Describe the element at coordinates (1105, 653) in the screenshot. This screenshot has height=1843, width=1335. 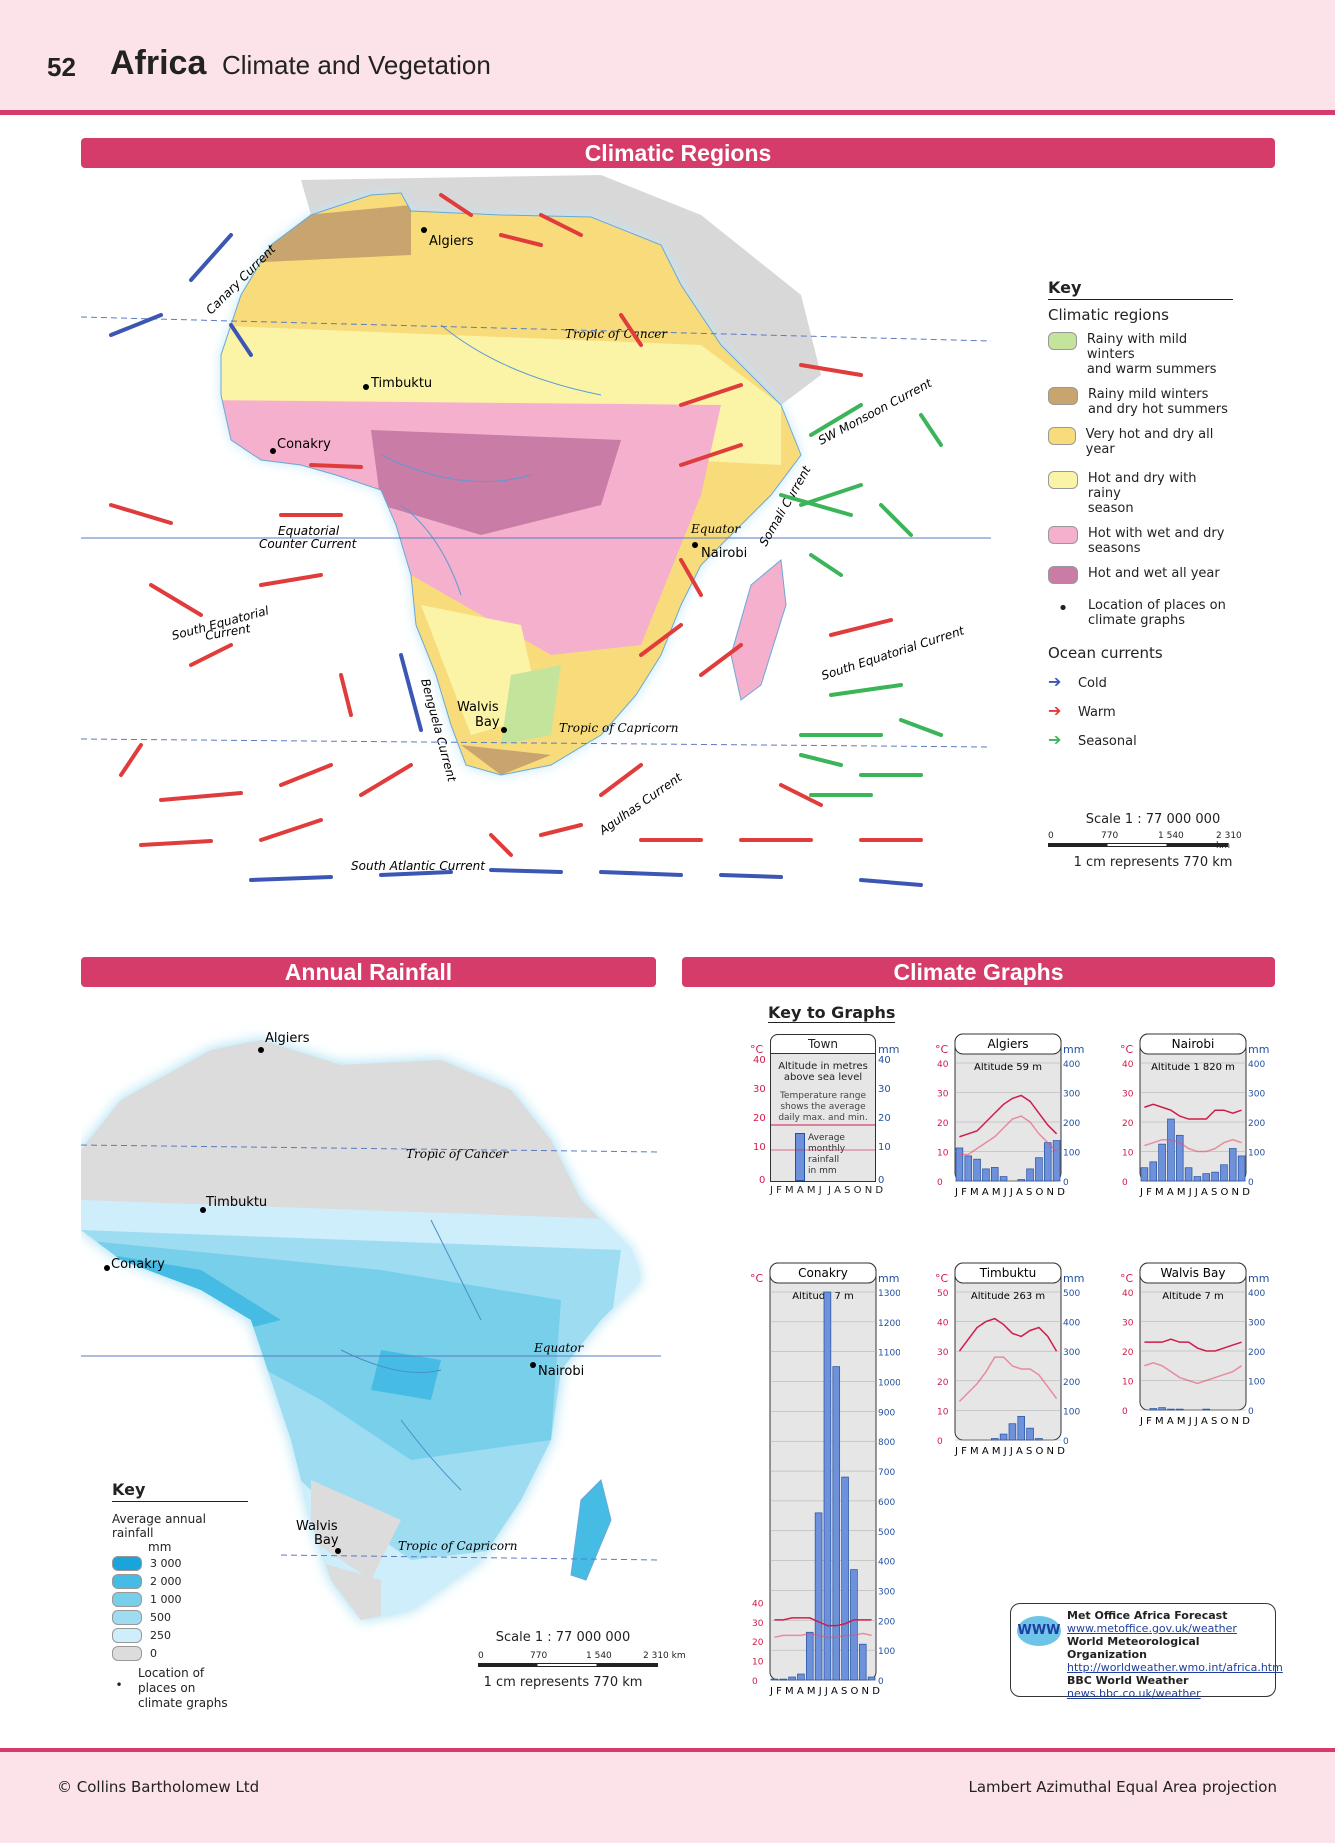
I see `ocean-currents-heading: Ocean currents` at that location.